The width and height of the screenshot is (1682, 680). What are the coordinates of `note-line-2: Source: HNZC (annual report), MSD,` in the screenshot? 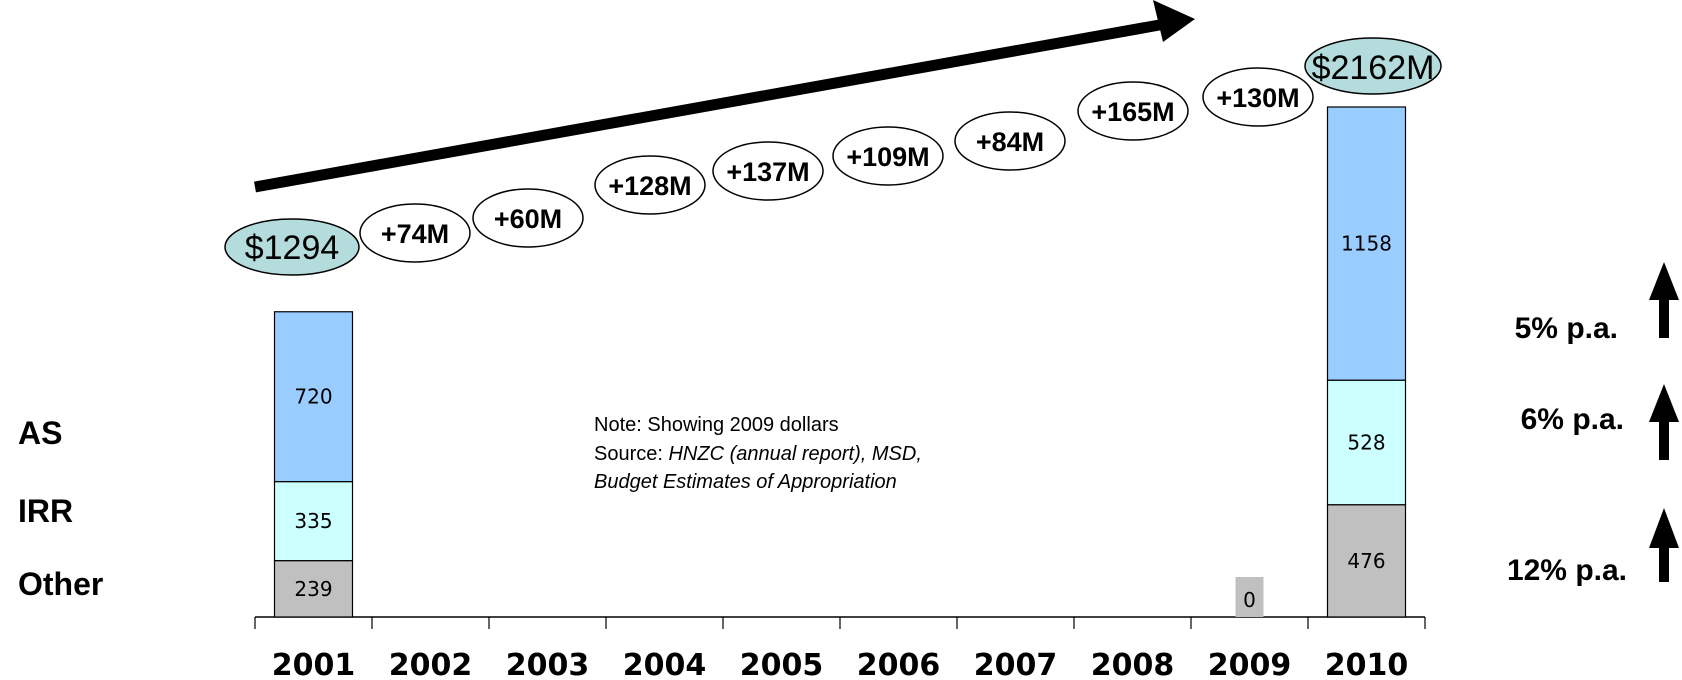 It's located at (758, 454).